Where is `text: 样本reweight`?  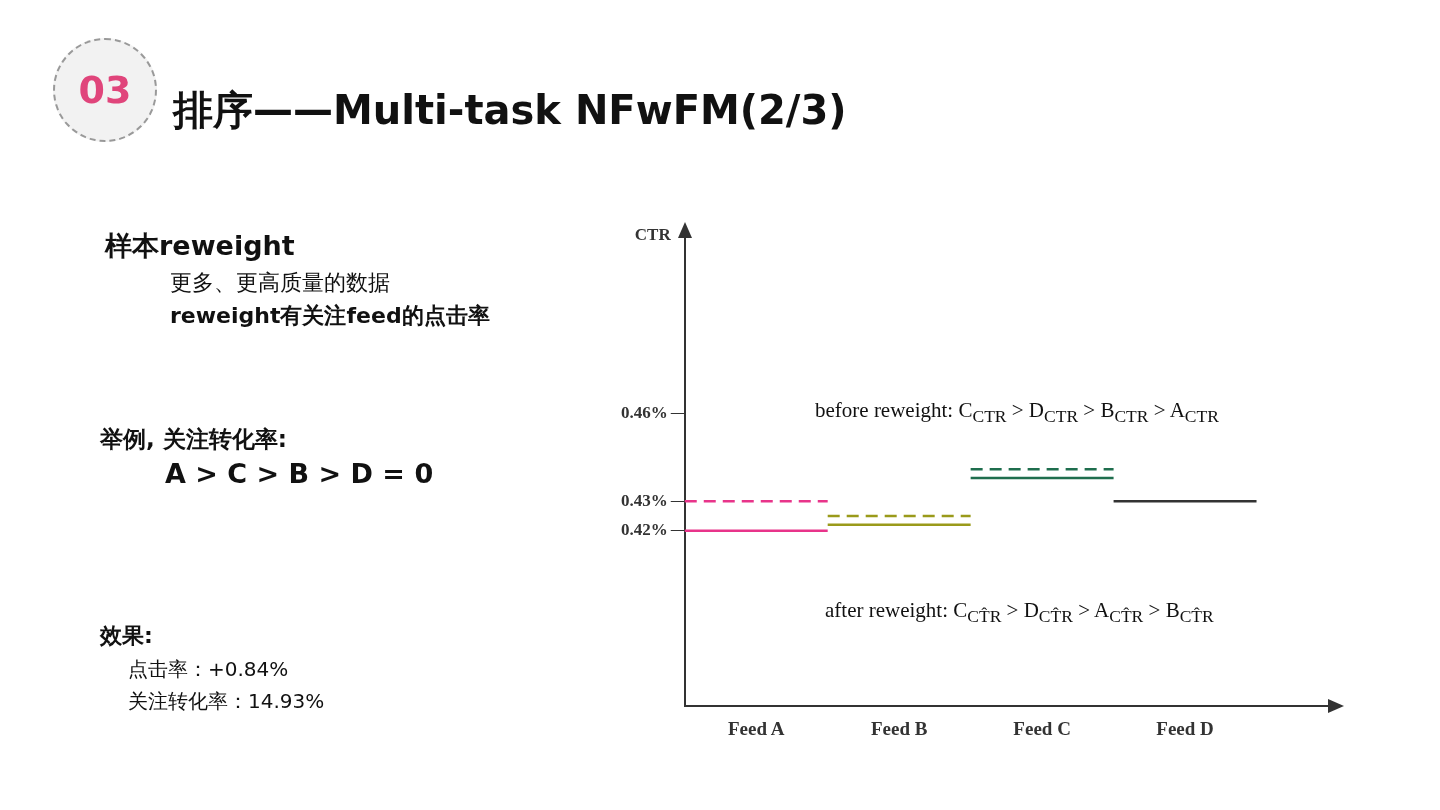 text: 样本reweight is located at coordinates (200, 246).